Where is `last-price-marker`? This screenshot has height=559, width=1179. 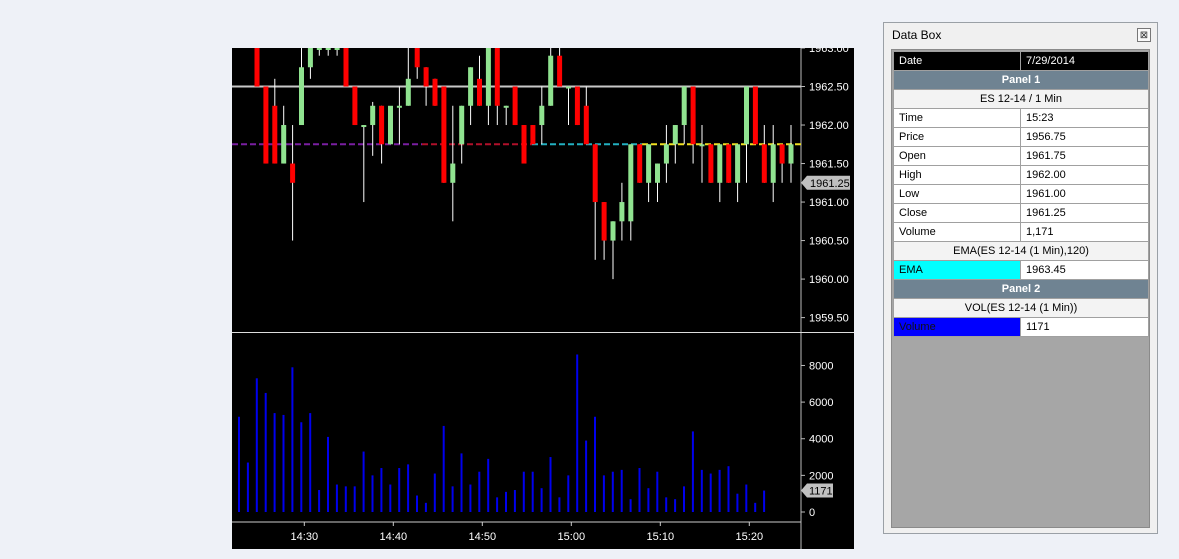
last-price-marker is located at coordinates (825, 182).